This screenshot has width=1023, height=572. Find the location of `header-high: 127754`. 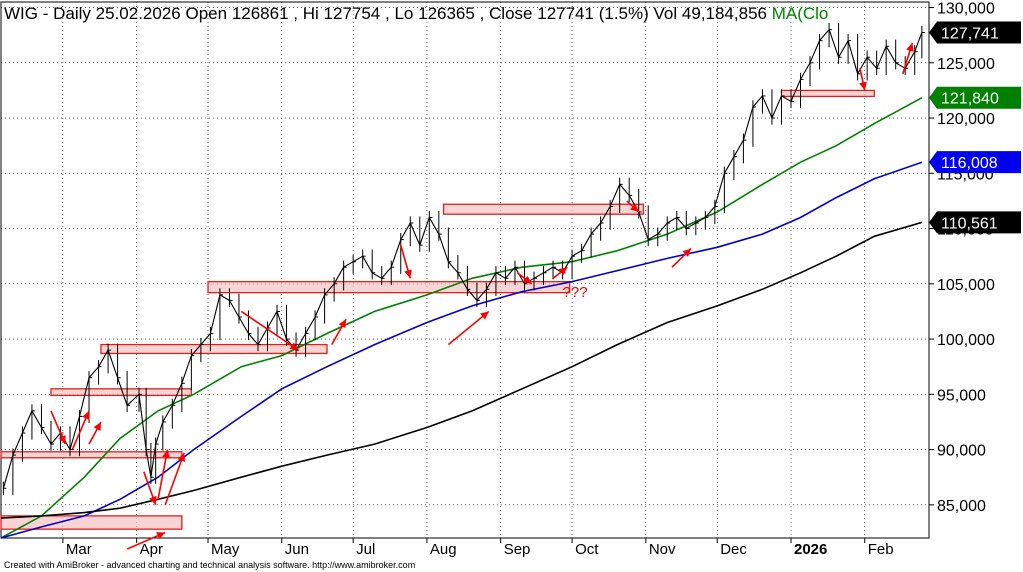

header-high: 127754 is located at coordinates (352, 13).